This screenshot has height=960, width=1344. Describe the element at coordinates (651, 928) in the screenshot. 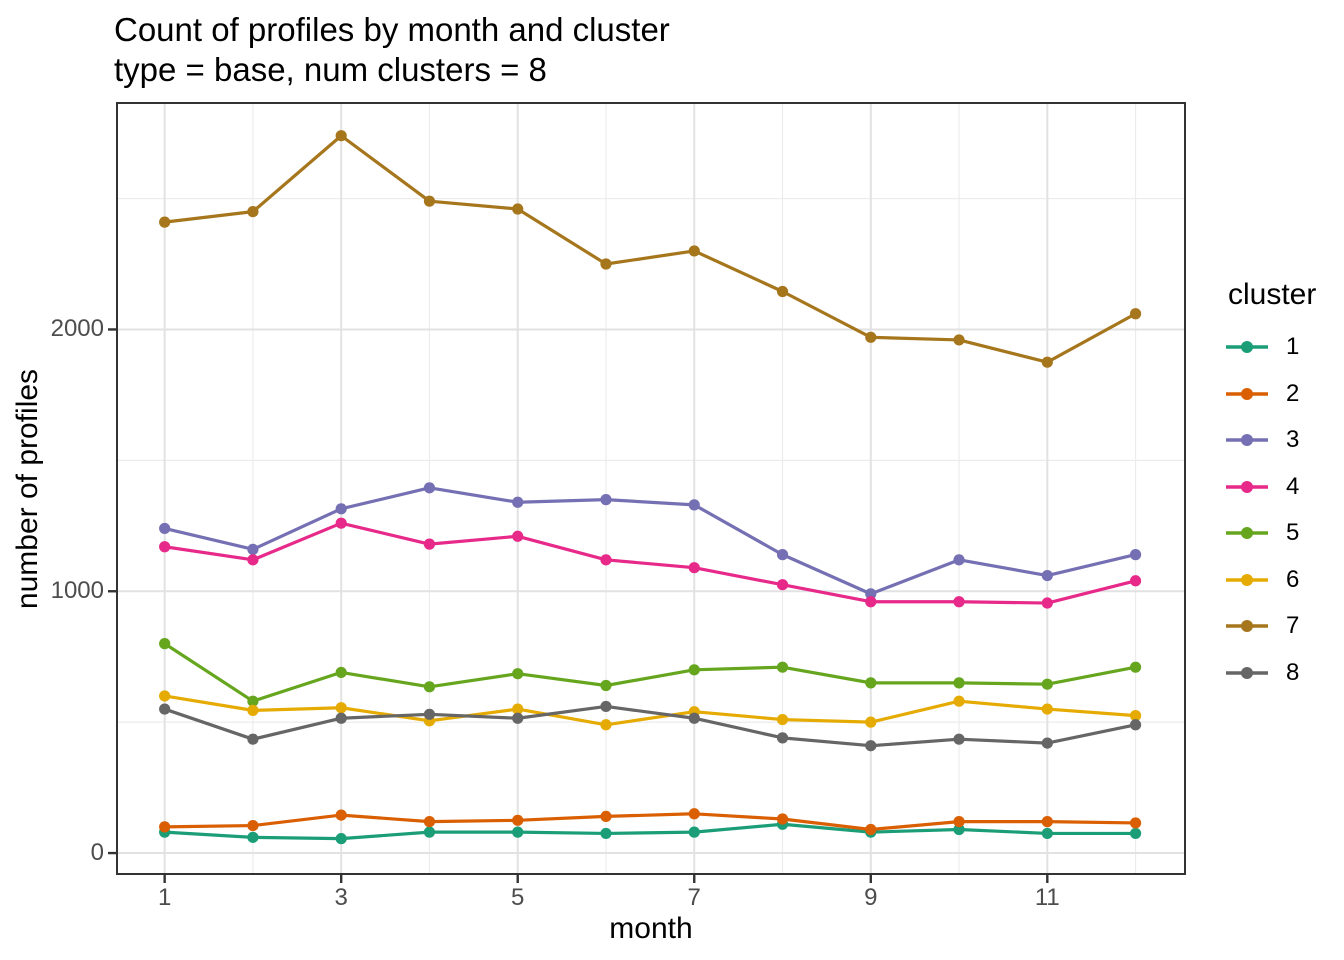

I see `x-axis-title: month` at that location.